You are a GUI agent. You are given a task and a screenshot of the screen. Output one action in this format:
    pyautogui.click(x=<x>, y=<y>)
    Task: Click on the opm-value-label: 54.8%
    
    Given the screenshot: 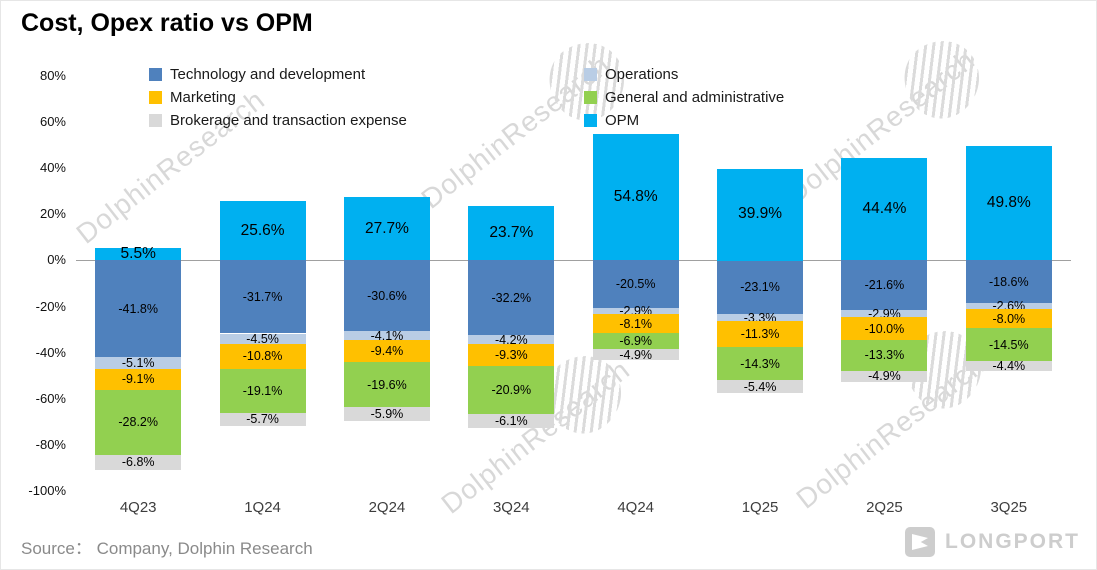 What is the action you would take?
    pyautogui.click(x=635, y=197)
    